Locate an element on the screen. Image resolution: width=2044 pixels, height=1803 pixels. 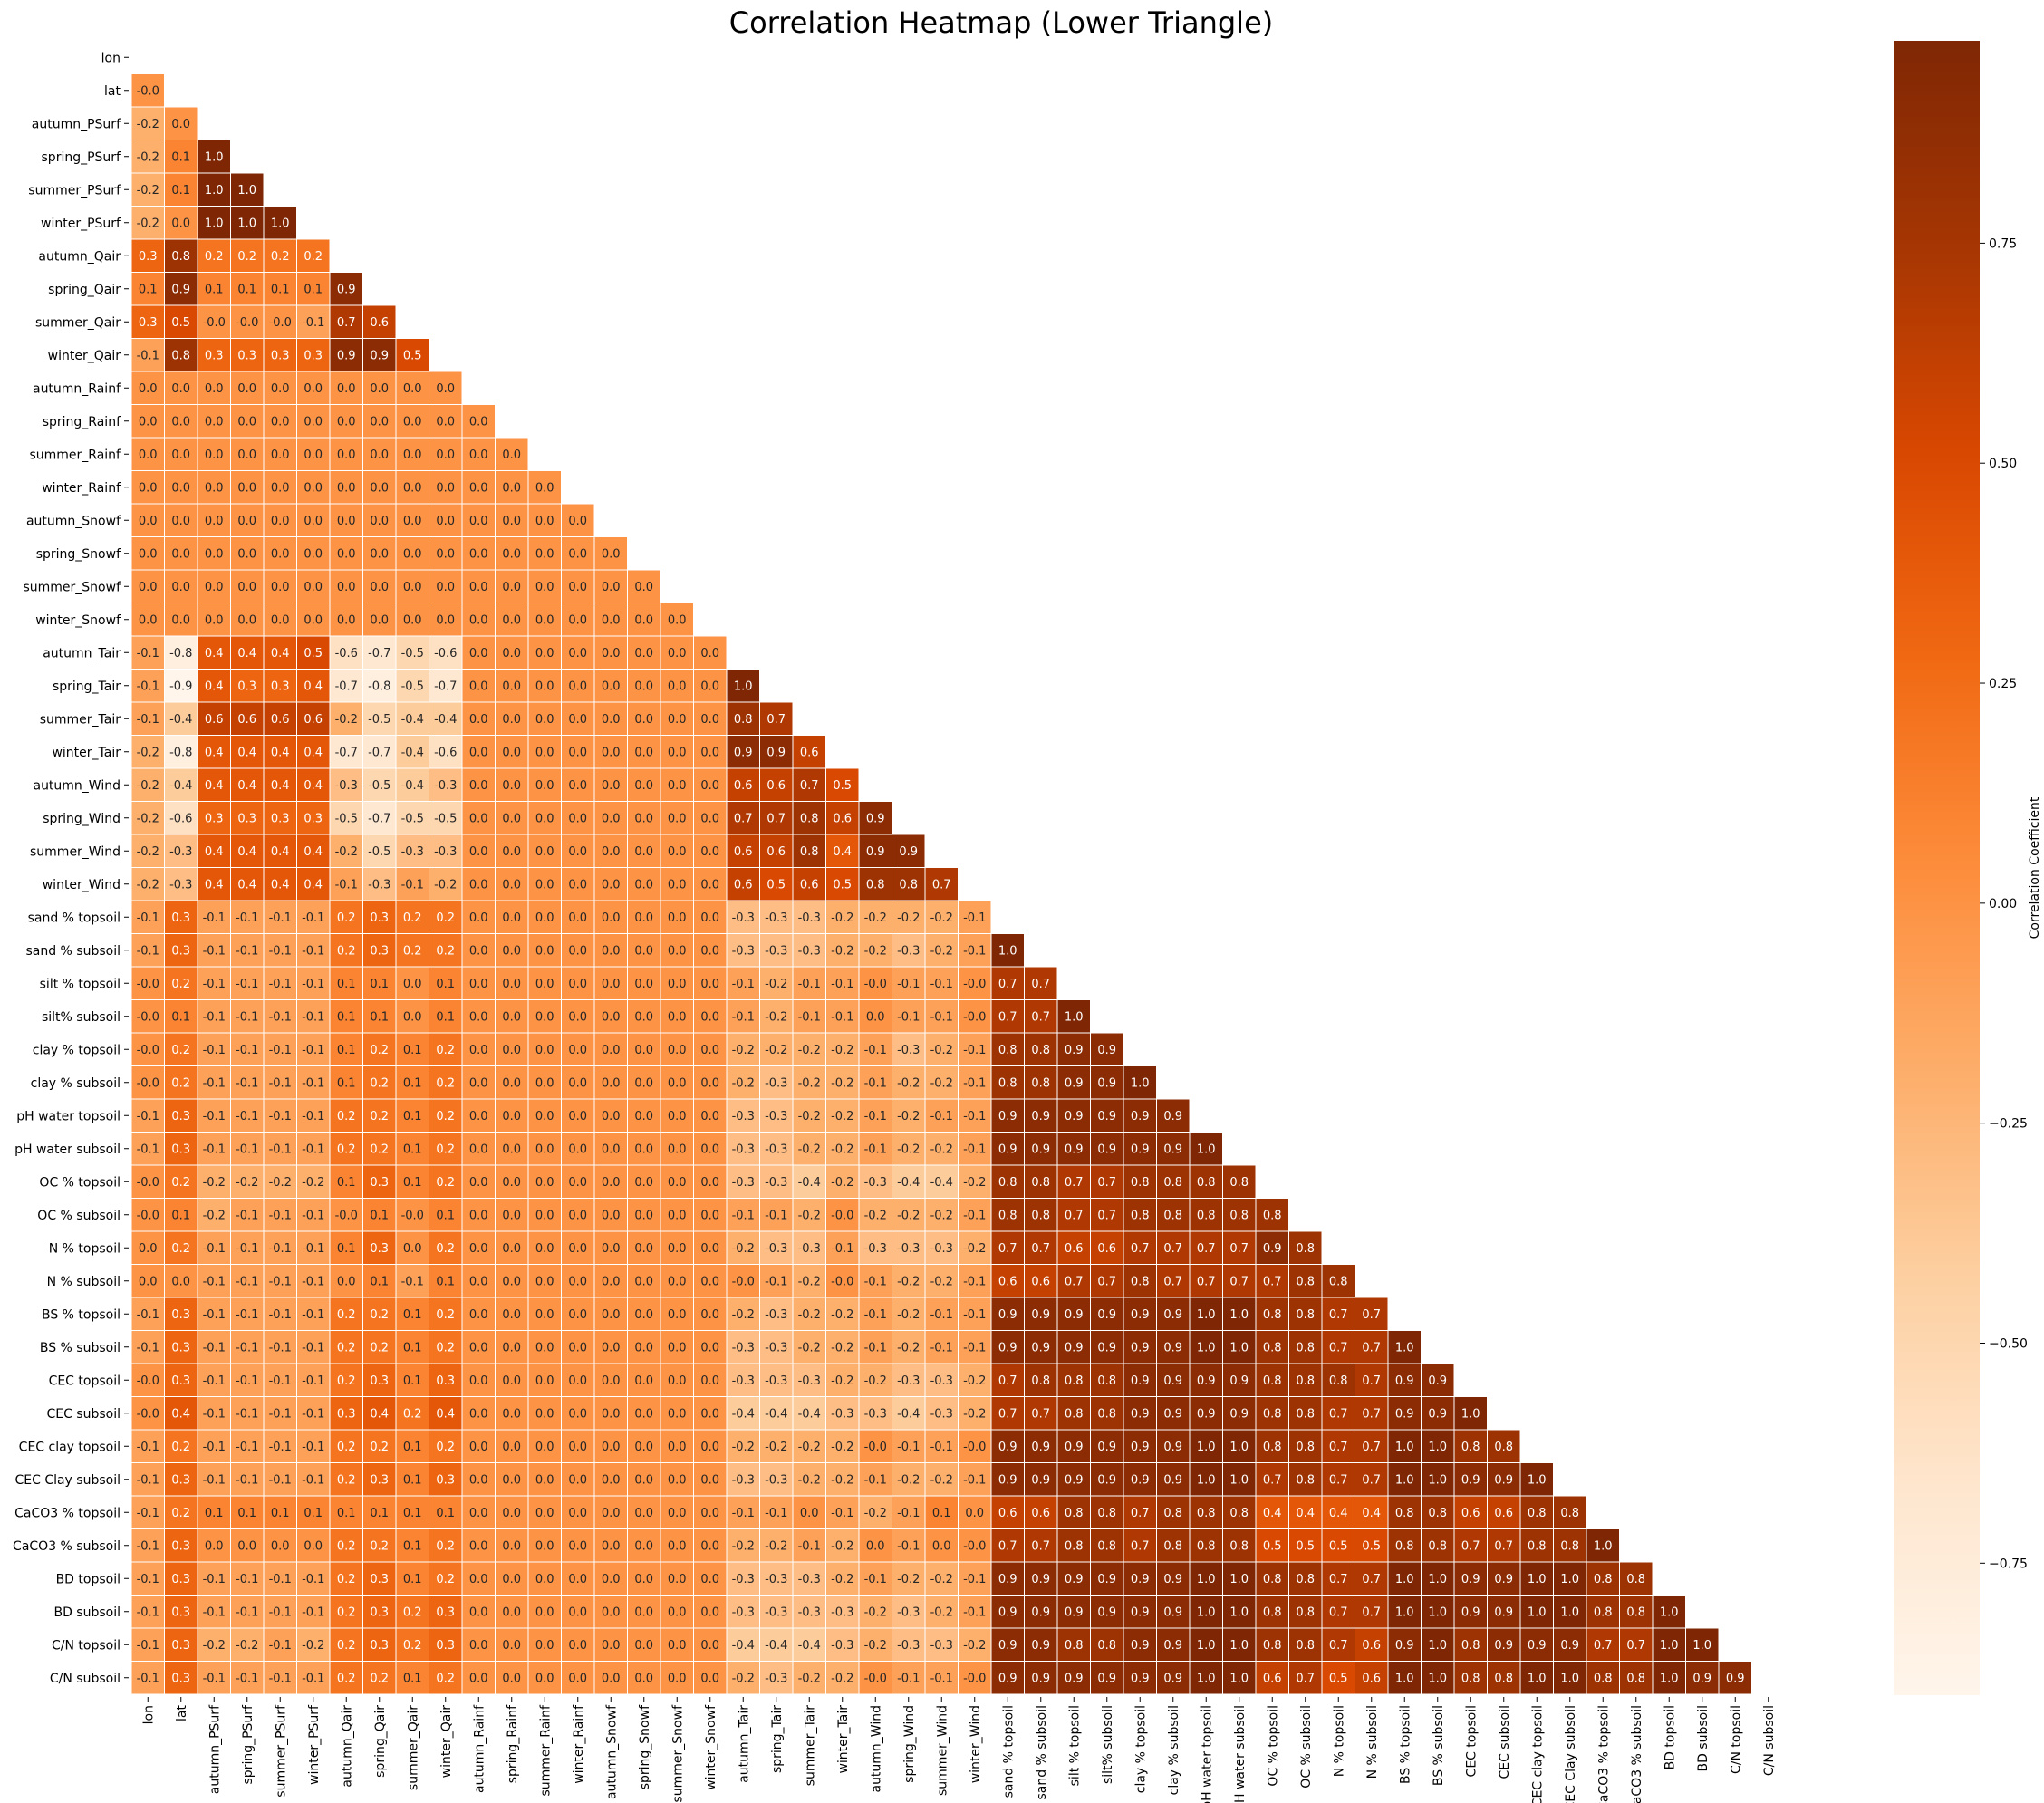
x-tick-label: BD topsoil is located at coordinates (1670, 1737).